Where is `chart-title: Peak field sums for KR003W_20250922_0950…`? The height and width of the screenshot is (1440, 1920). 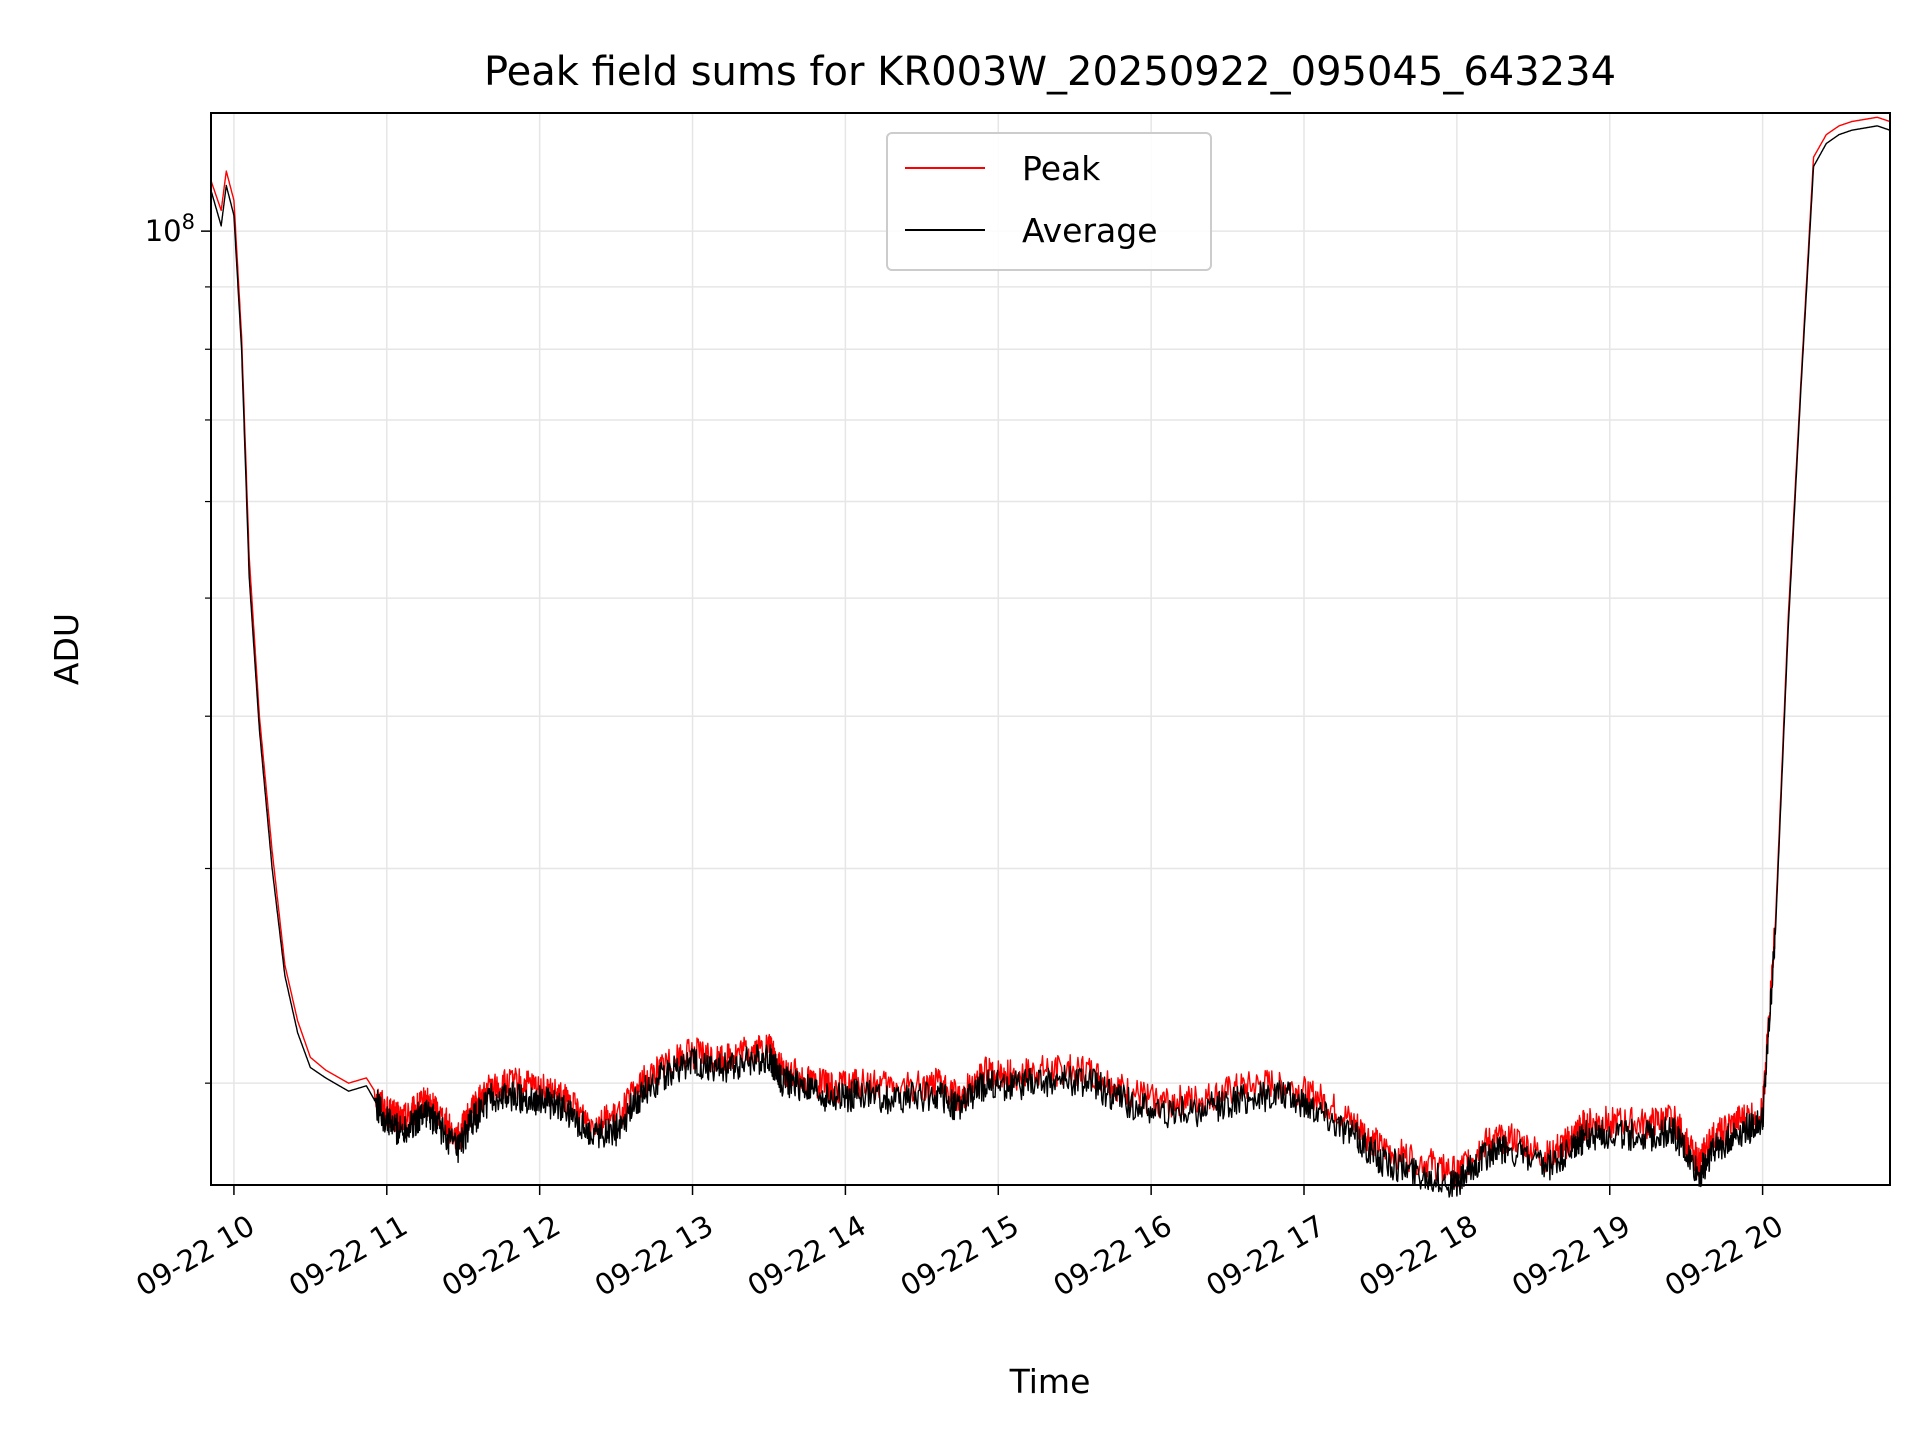
chart-title: Peak field sums for KR003W_20250922_0950… is located at coordinates (1050, 72).